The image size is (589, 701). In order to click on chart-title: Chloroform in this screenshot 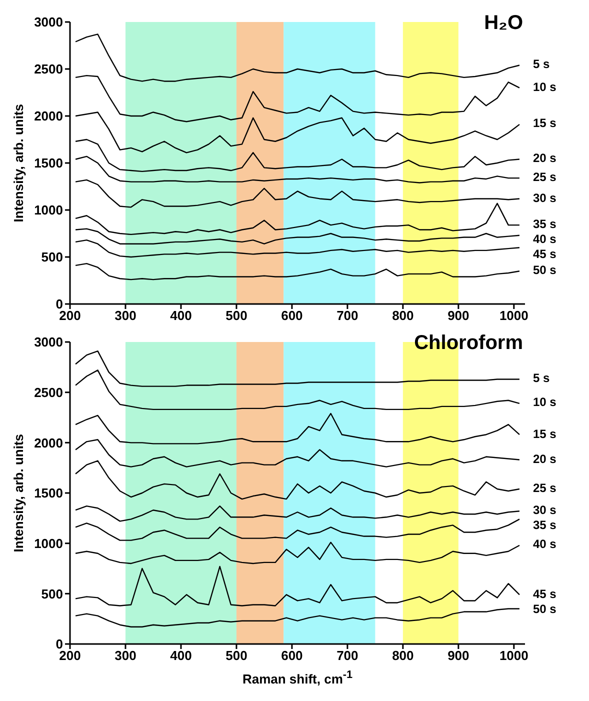, I will do `click(468, 343)`.